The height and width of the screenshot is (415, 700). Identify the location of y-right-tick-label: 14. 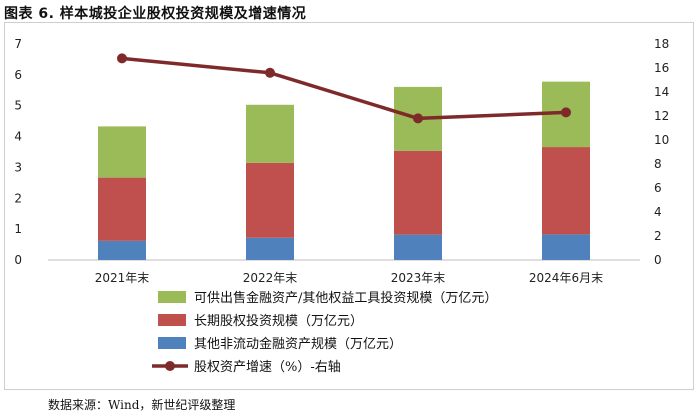
(661, 92).